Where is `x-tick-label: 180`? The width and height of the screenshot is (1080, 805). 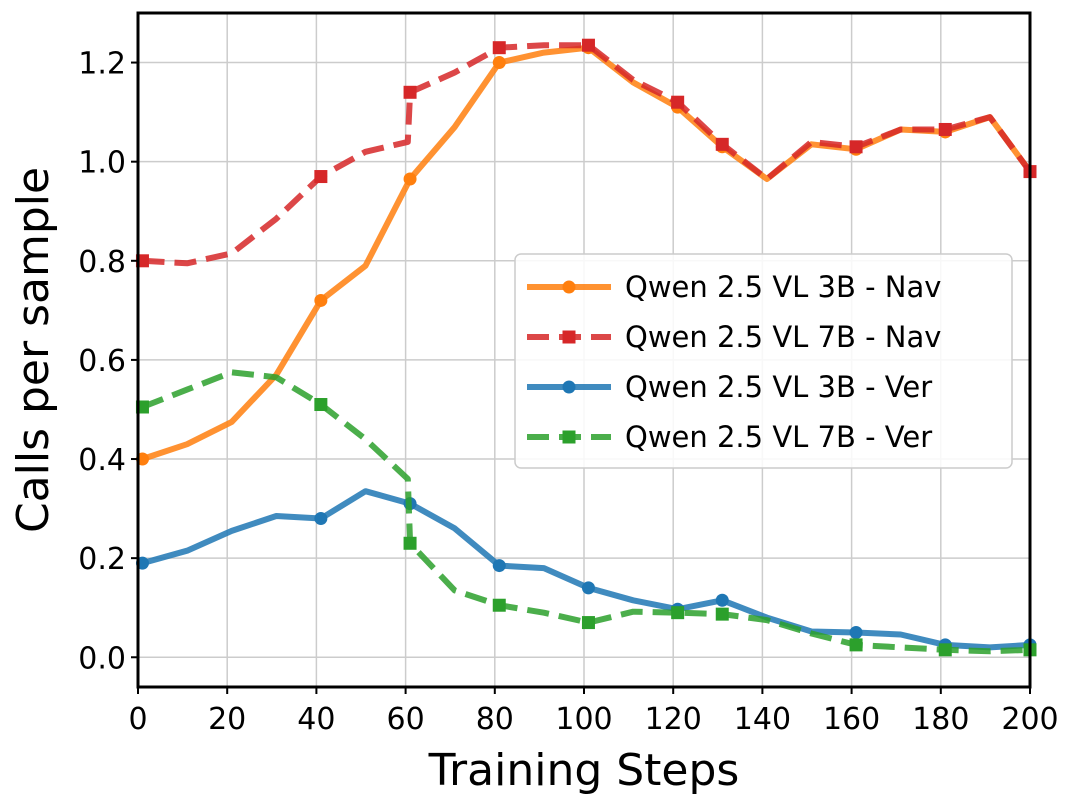
x-tick-label: 180 is located at coordinates (940, 719).